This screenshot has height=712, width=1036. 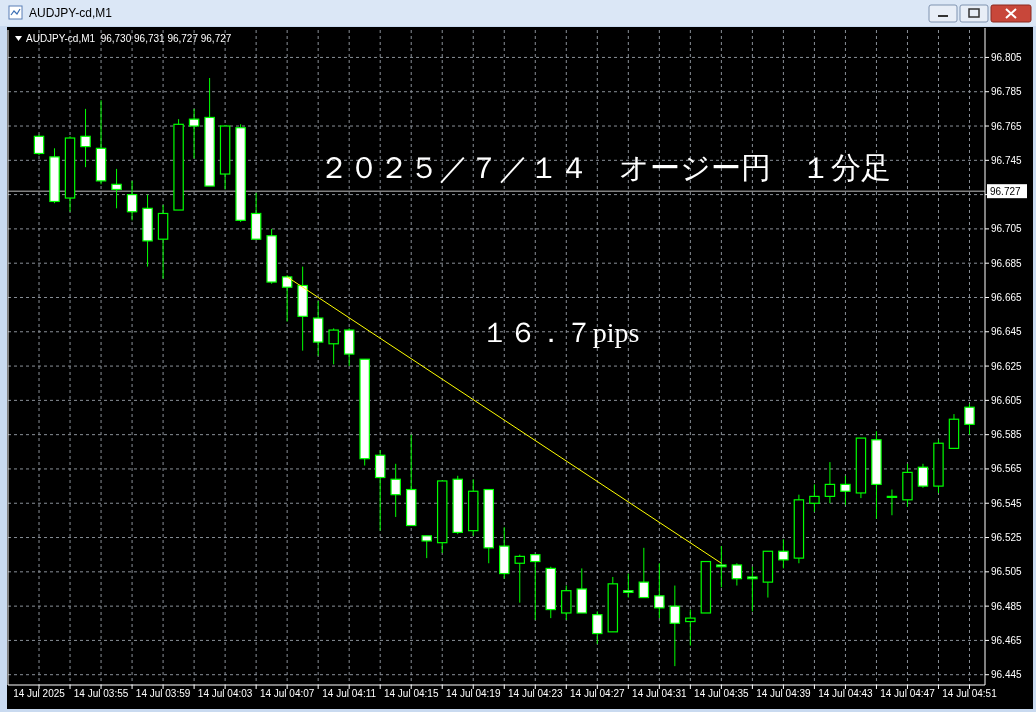 What do you see at coordinates (1007, 366) in the screenshot?
I see `y-tick-label: 96.625` at bounding box center [1007, 366].